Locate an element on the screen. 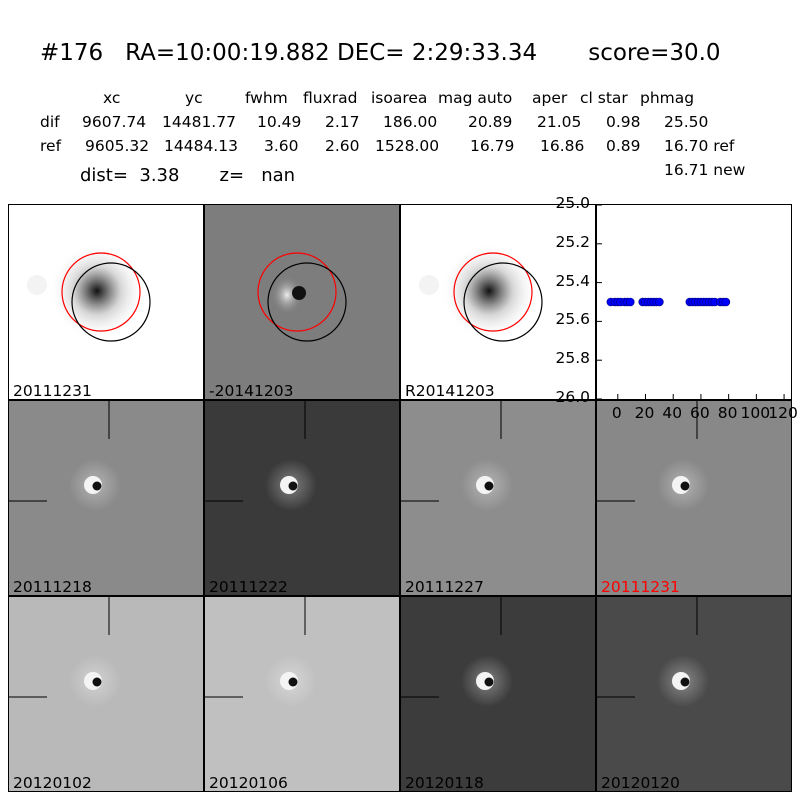 This screenshot has height=800, width=800. residual-white is located at coordinates (287, 295).